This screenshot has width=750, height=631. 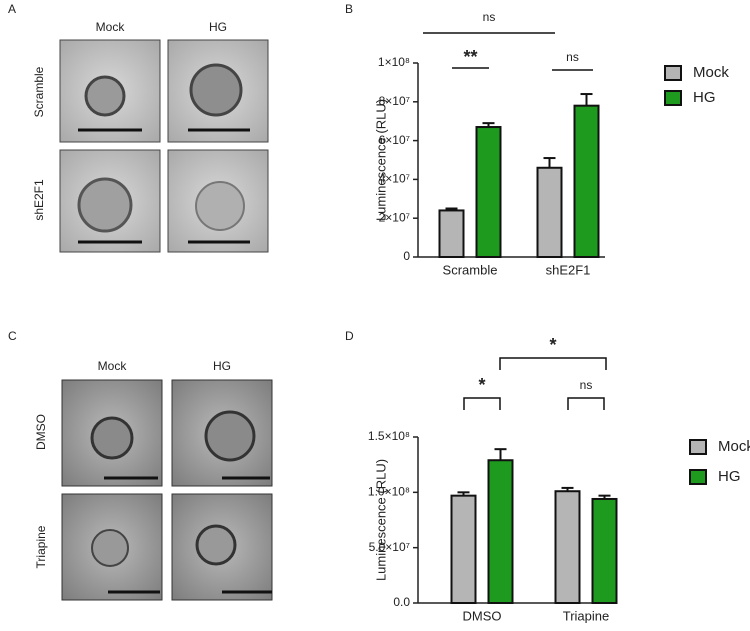 I want to click on x-tick-label: Scramble, so click(x=470, y=269).